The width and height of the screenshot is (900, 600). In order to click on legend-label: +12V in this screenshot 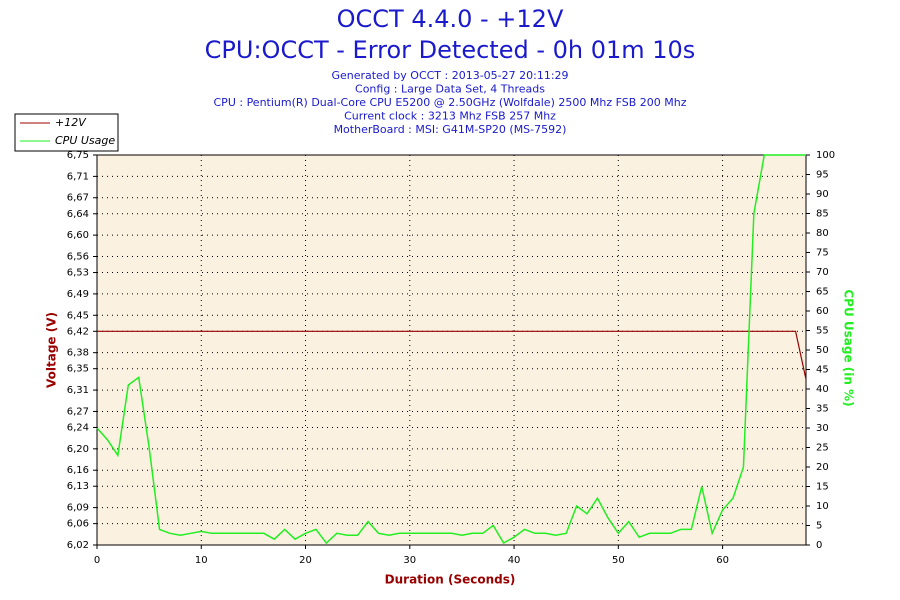, I will do `click(71, 122)`.